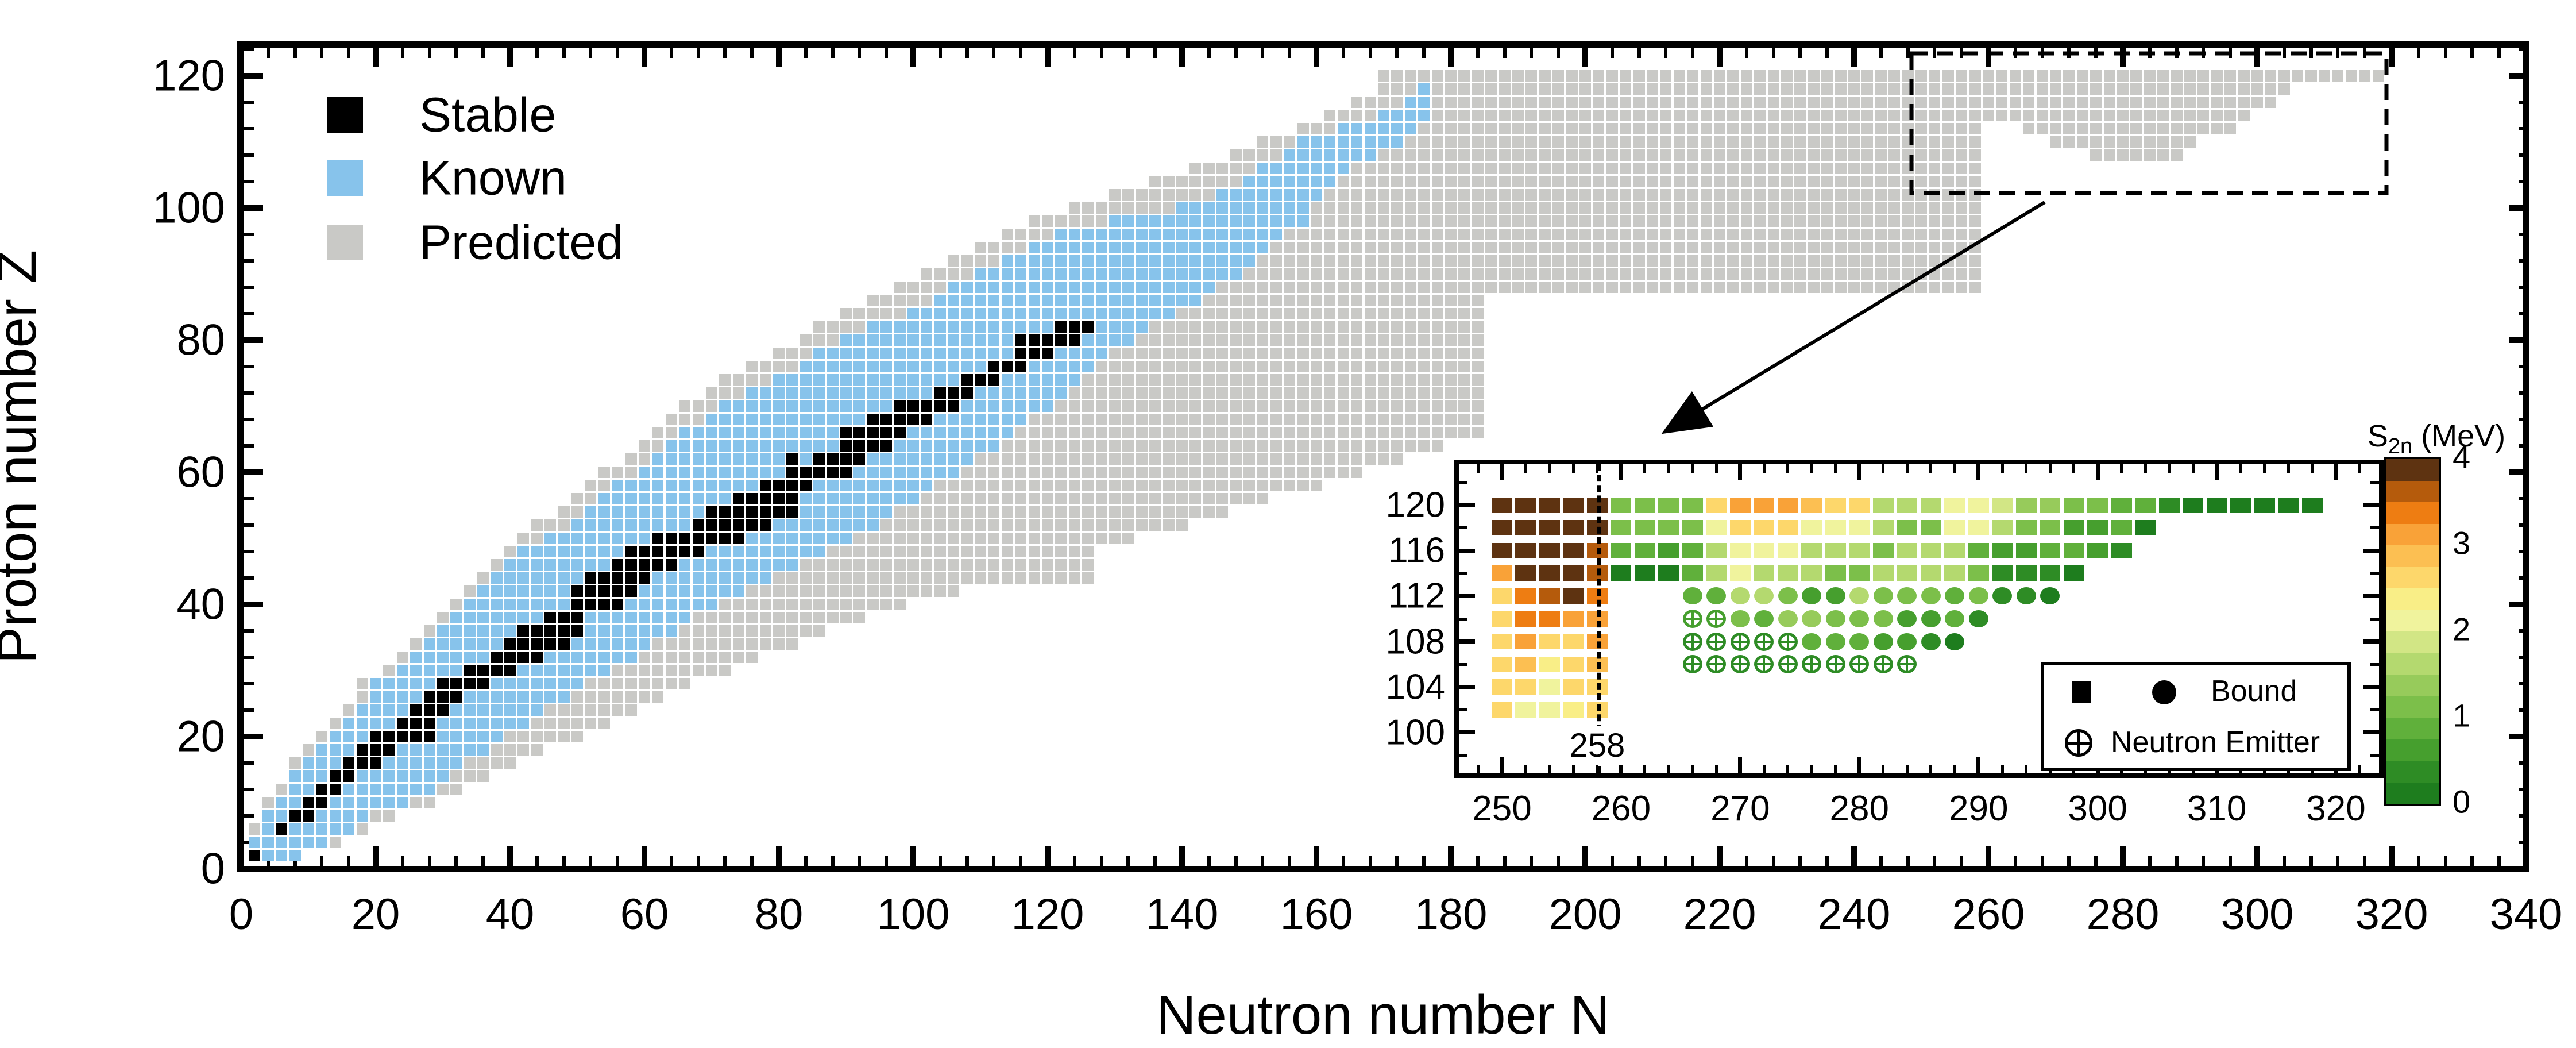 This screenshot has height=1048, width=2576. What do you see at coordinates (2078, 743) in the screenshot?
I see `neutron-emitter-icon` at bounding box center [2078, 743].